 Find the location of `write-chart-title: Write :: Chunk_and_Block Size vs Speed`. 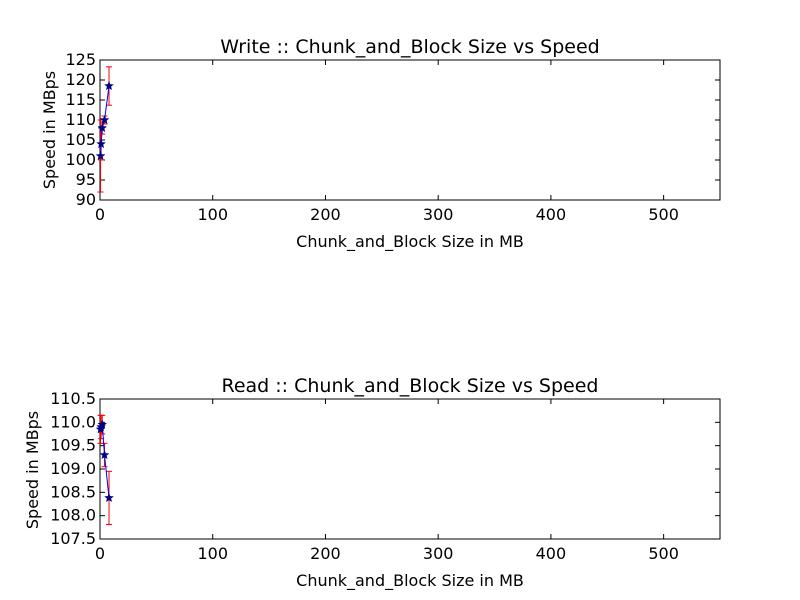

write-chart-title: Write :: Chunk_and_Block Size vs Speed is located at coordinates (409, 47).